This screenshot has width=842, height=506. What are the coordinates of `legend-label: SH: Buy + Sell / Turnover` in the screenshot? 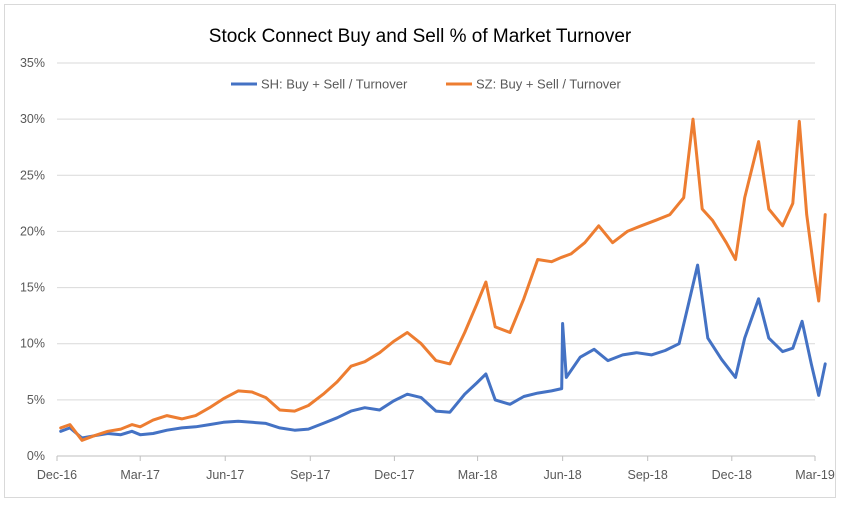 It's located at (334, 84).